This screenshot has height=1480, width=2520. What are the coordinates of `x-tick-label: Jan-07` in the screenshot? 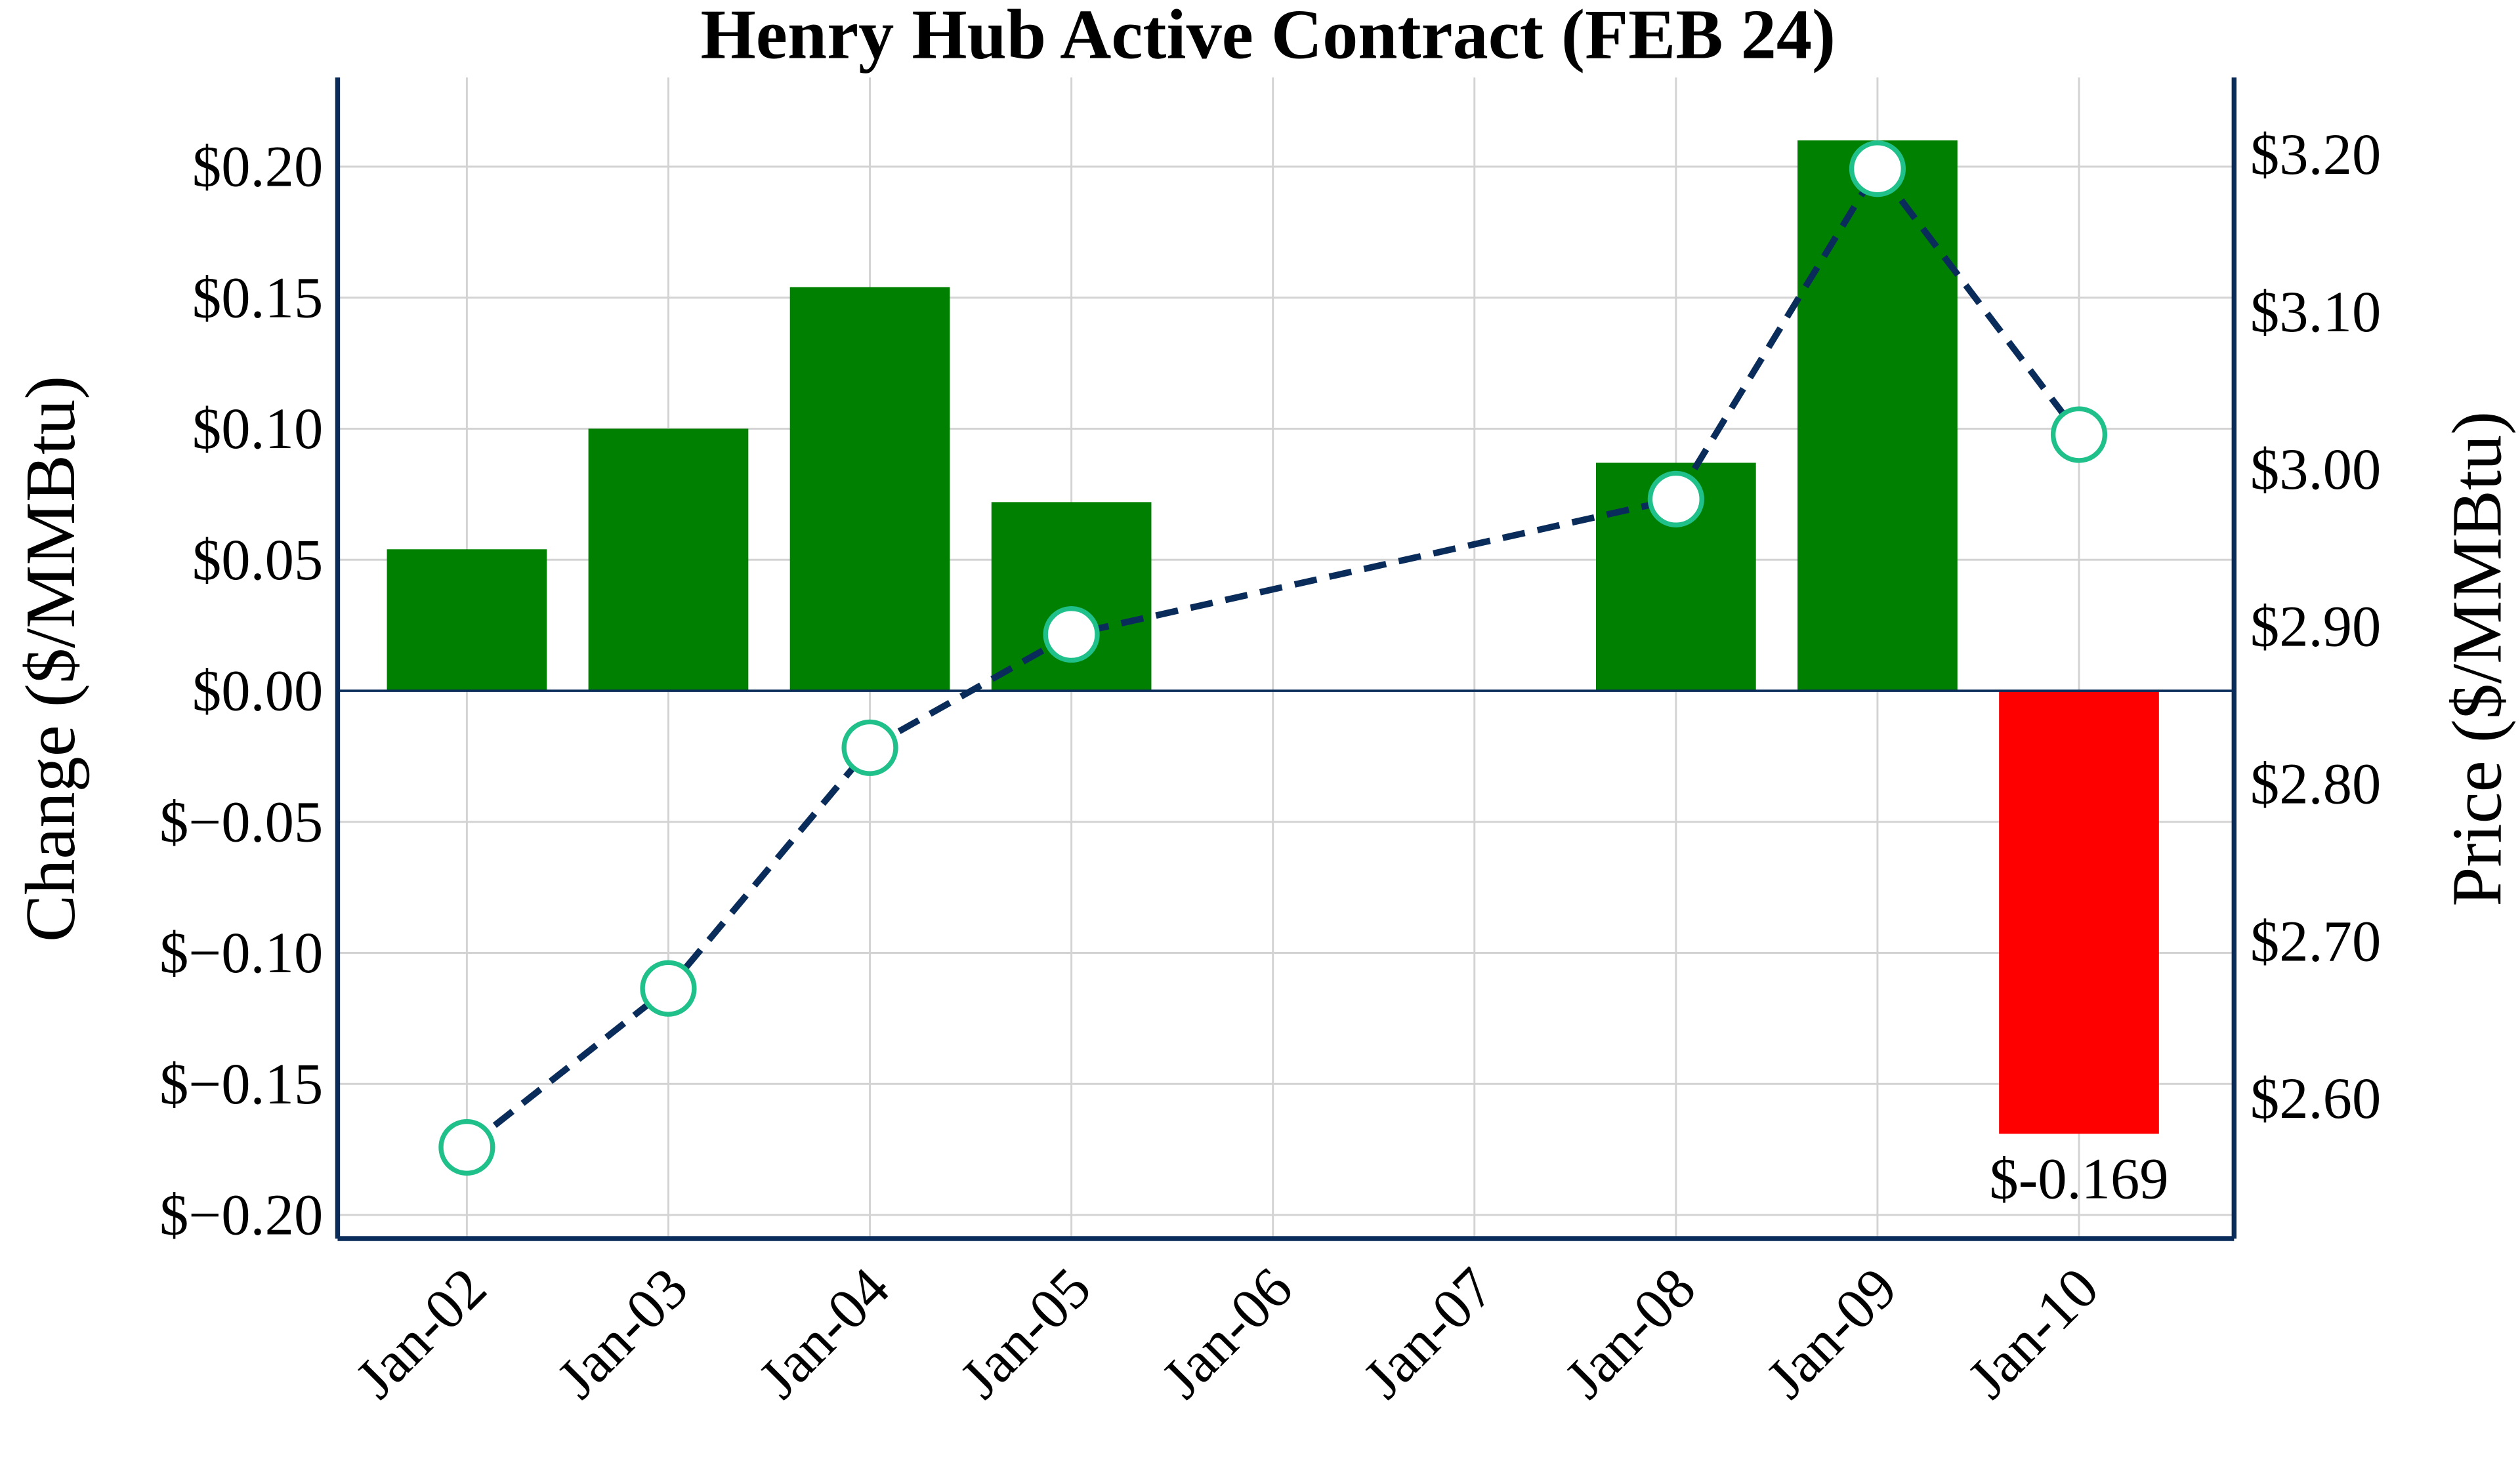 It's located at (1428, 1333).